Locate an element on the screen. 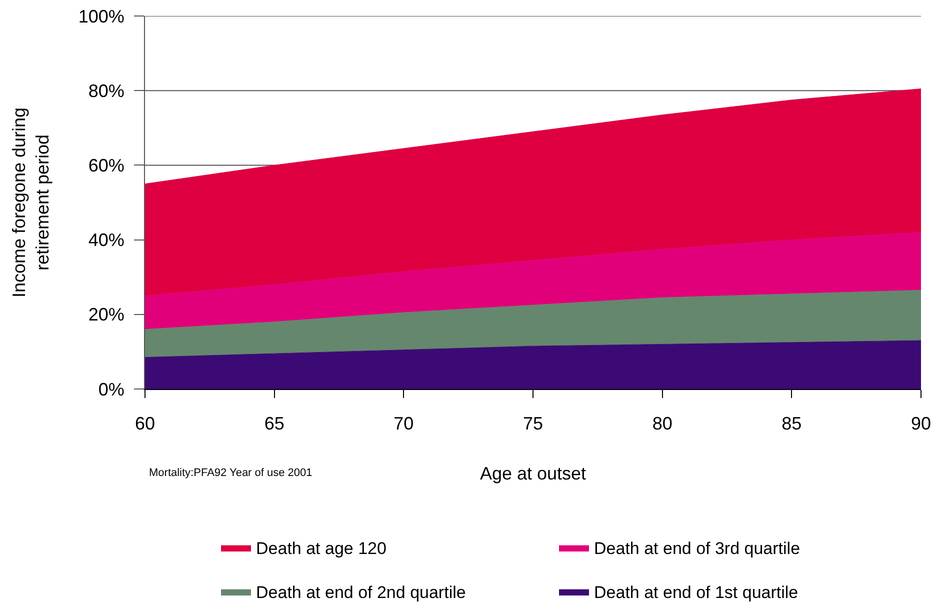 Image resolution: width=939 pixels, height=609 pixels. x-tick-label: 65 is located at coordinates (274, 424).